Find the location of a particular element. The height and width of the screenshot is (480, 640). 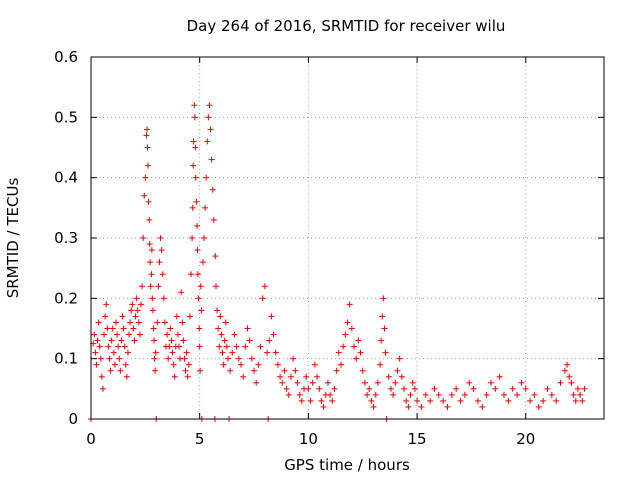

x-tick-label: 5 is located at coordinates (200, 439).